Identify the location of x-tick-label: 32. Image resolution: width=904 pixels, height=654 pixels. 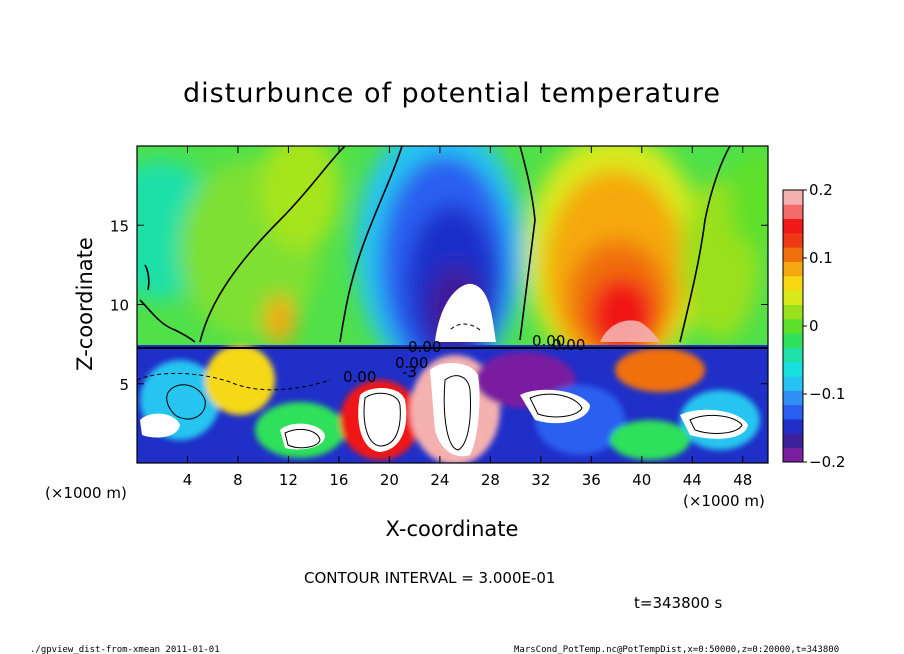
(540, 480).